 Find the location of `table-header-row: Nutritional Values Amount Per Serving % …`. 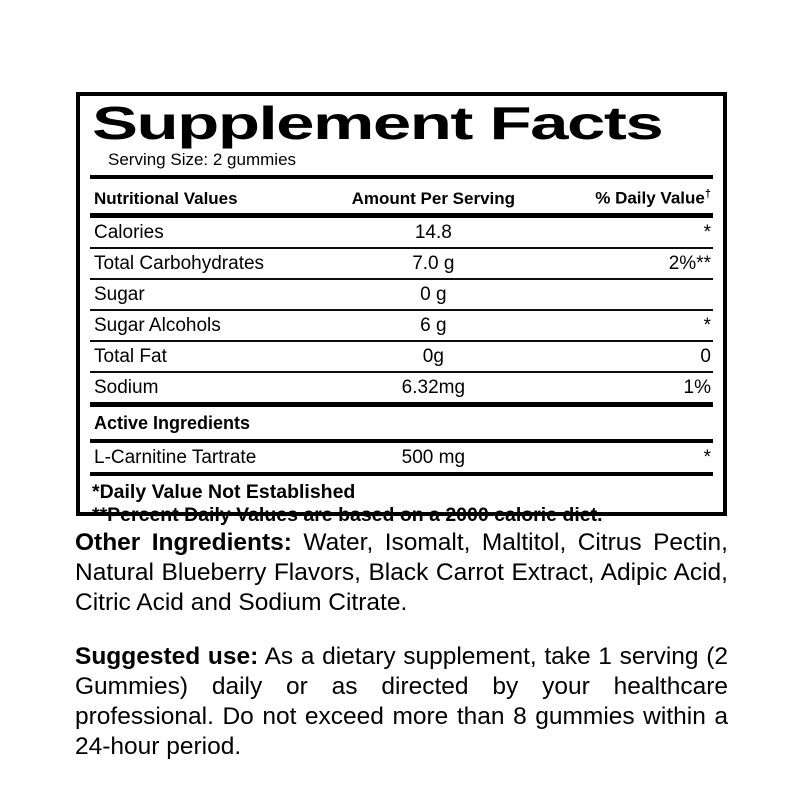

table-header-row: Nutritional Values Amount Per Serving % … is located at coordinates (401, 196).